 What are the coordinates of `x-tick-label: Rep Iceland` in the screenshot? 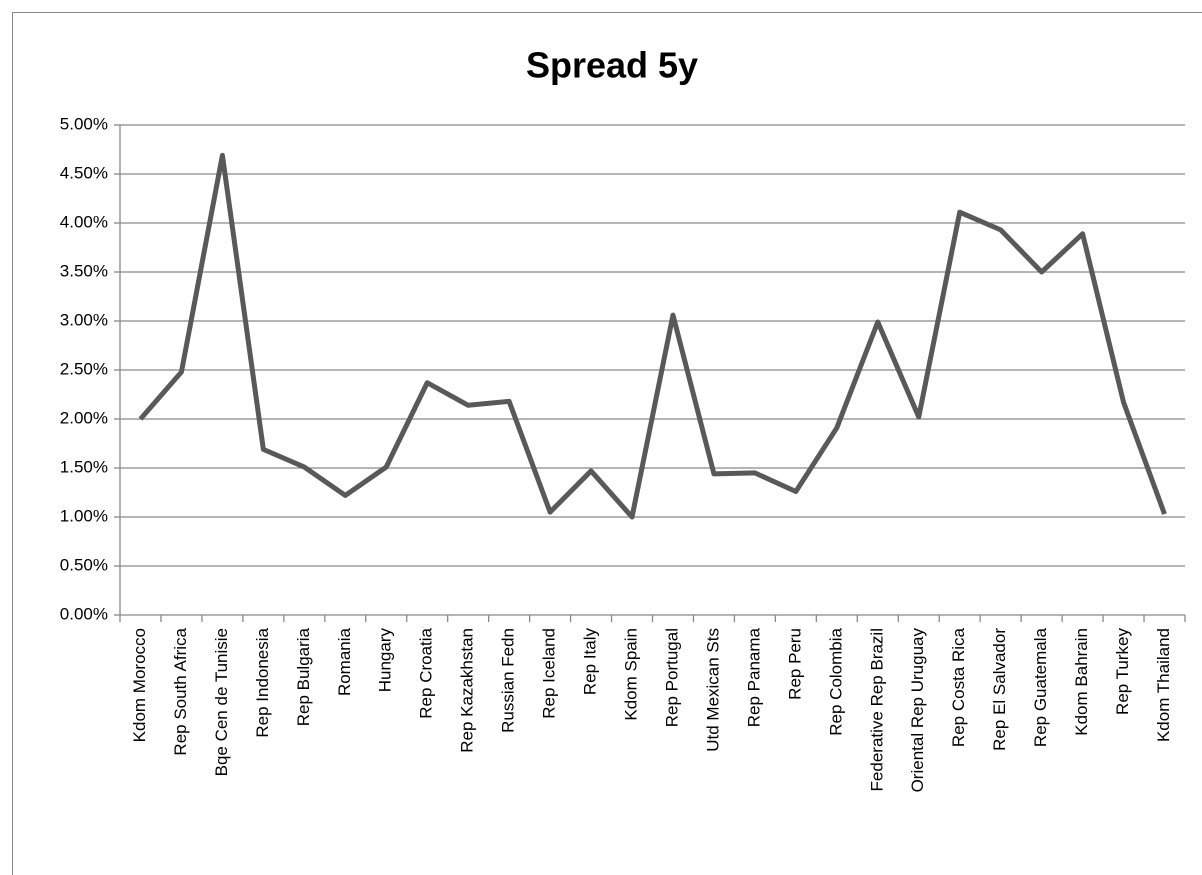 It's located at (549, 673).